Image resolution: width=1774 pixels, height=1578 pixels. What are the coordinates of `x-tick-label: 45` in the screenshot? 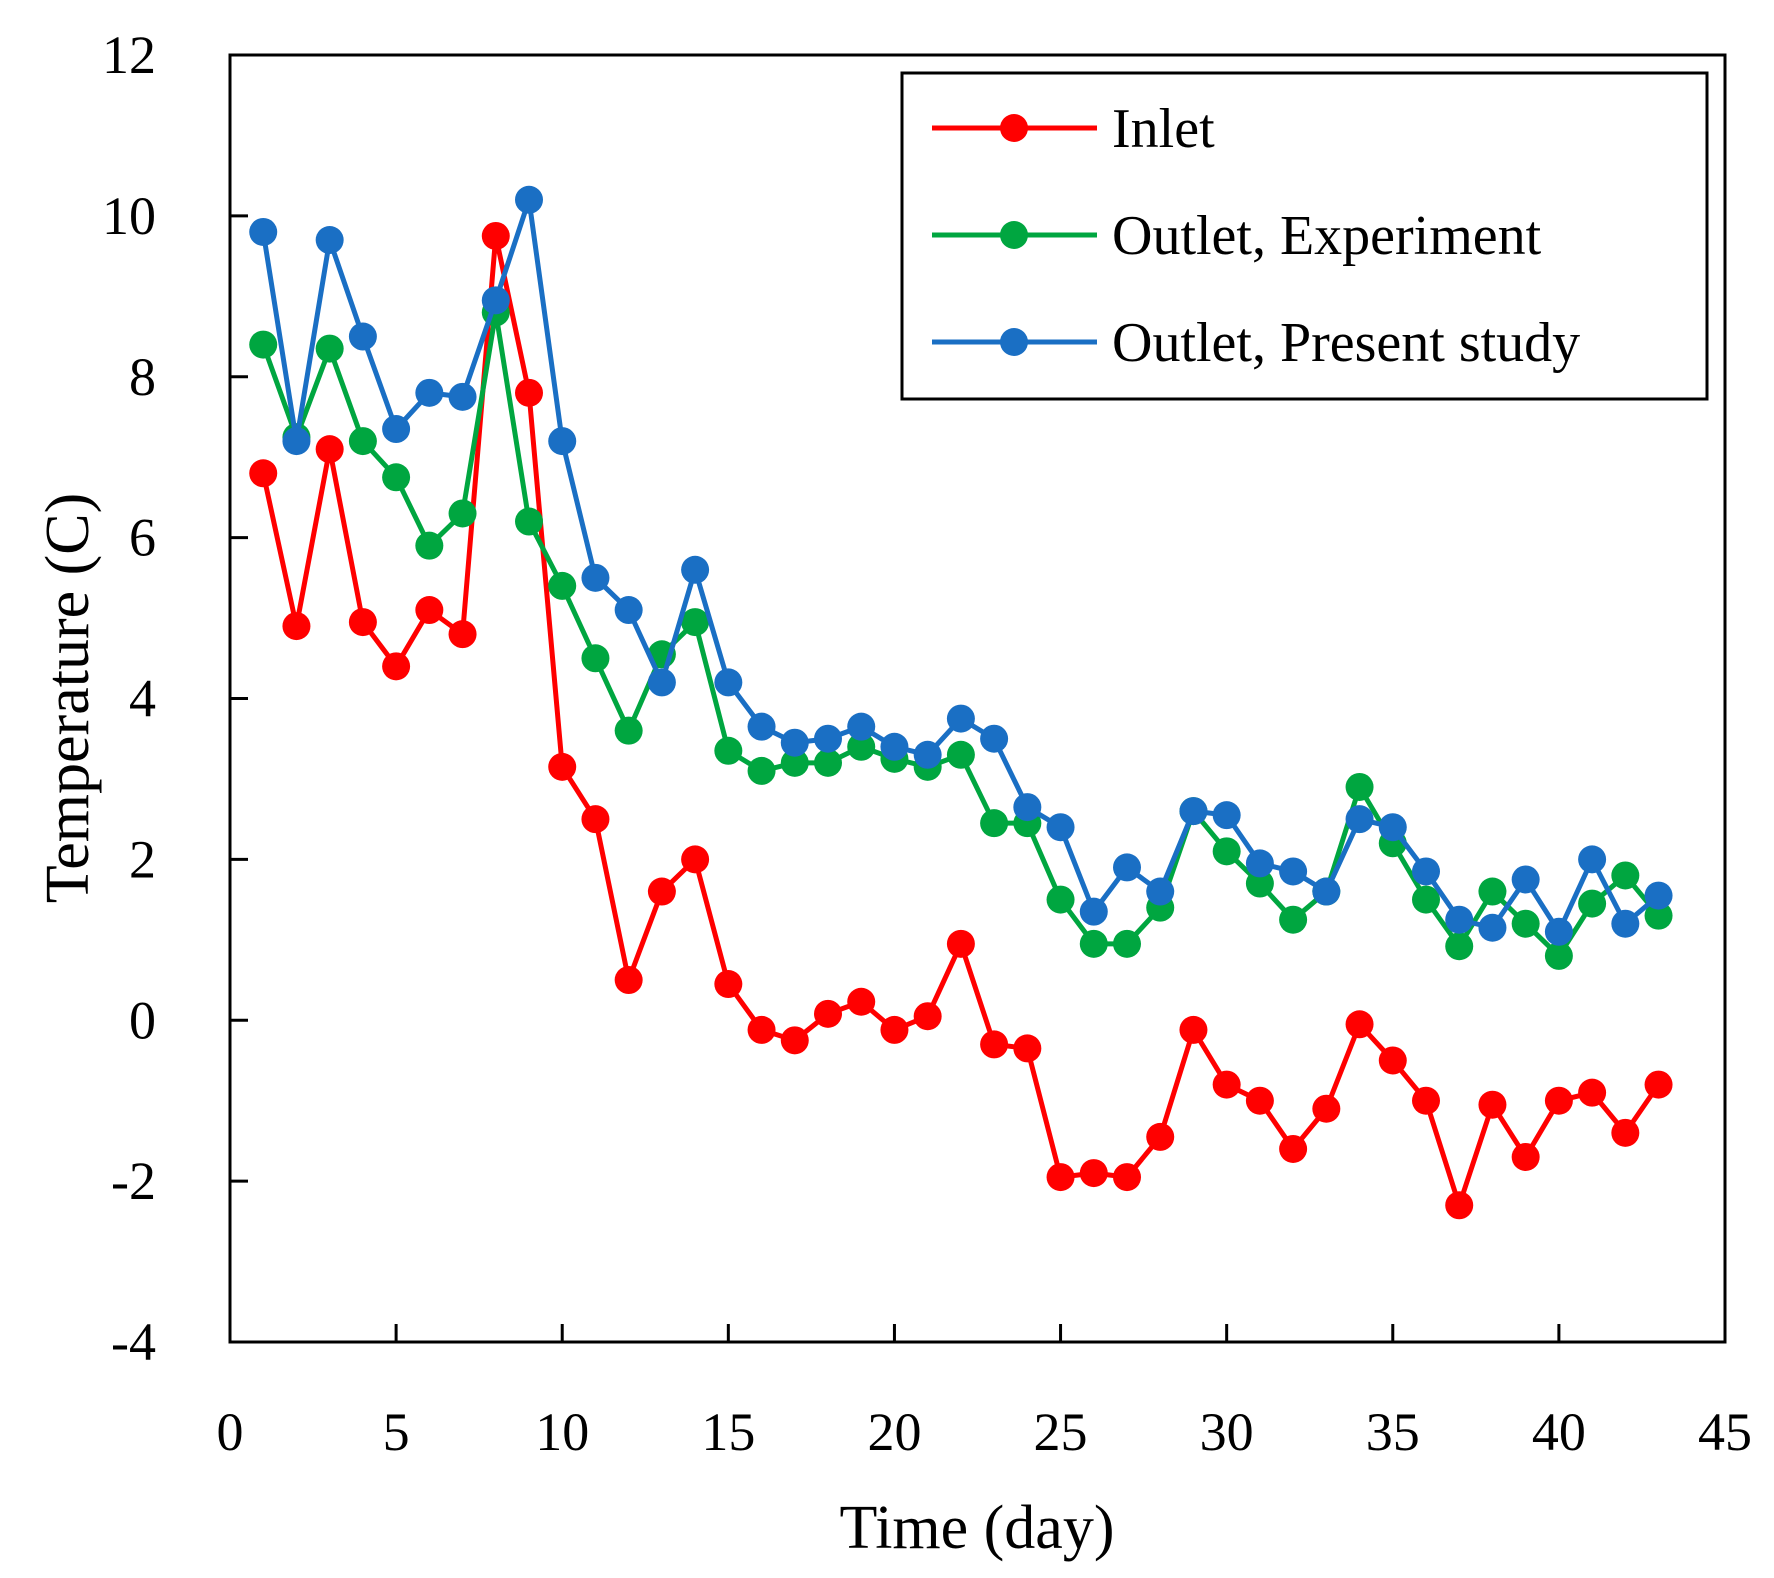 It's located at (1725, 1432).